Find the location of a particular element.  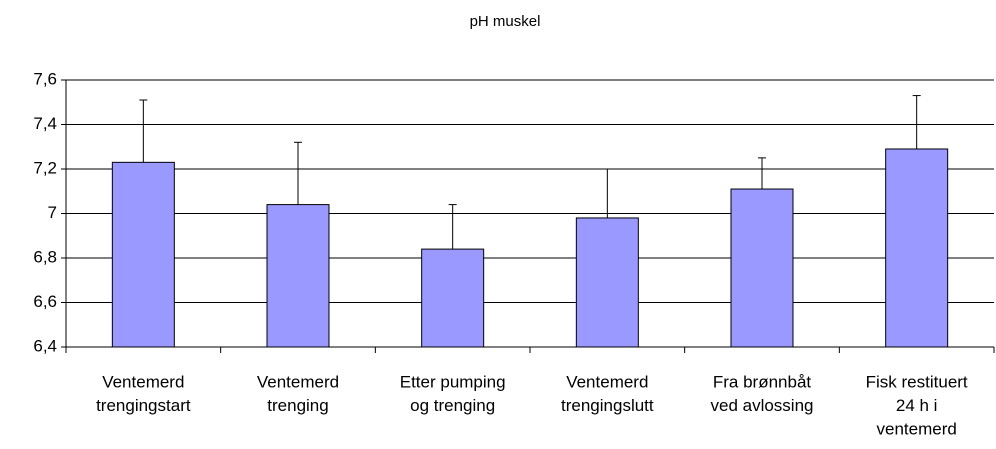

x-tick-label: ved avlossing is located at coordinates (761, 405).